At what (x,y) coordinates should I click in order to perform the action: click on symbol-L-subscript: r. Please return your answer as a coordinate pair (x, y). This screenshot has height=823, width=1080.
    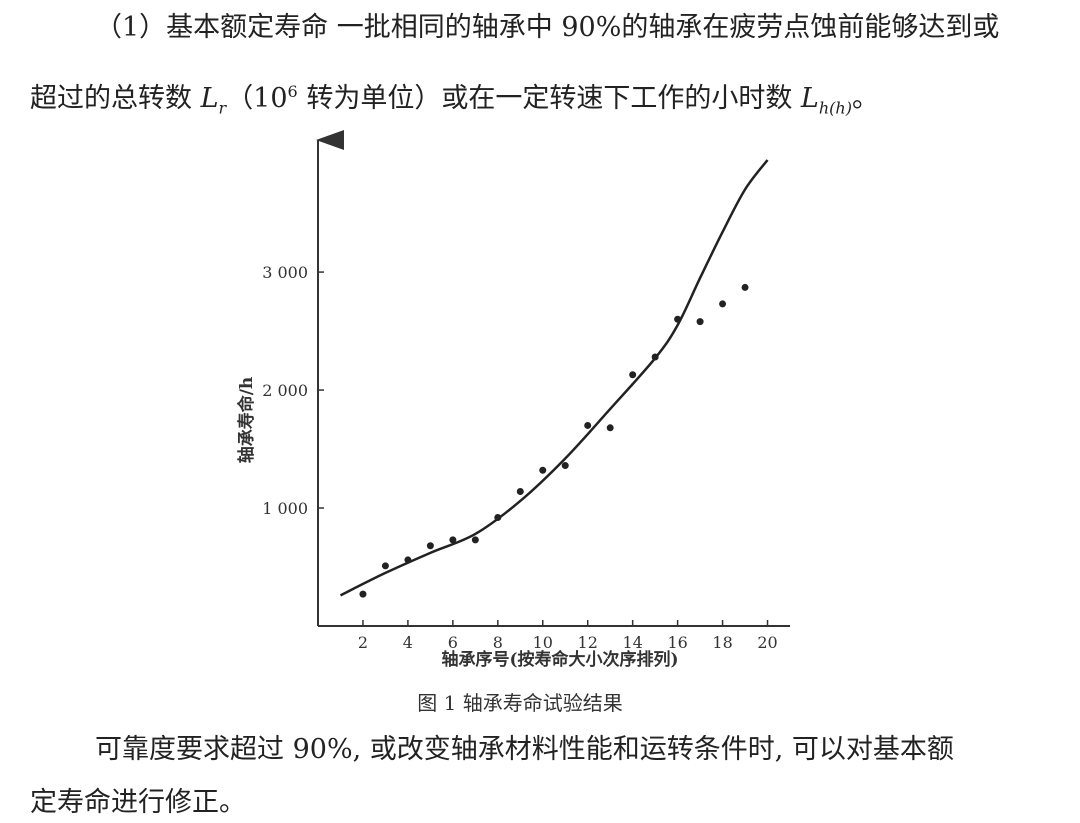
    Looking at the image, I should click on (222, 108).